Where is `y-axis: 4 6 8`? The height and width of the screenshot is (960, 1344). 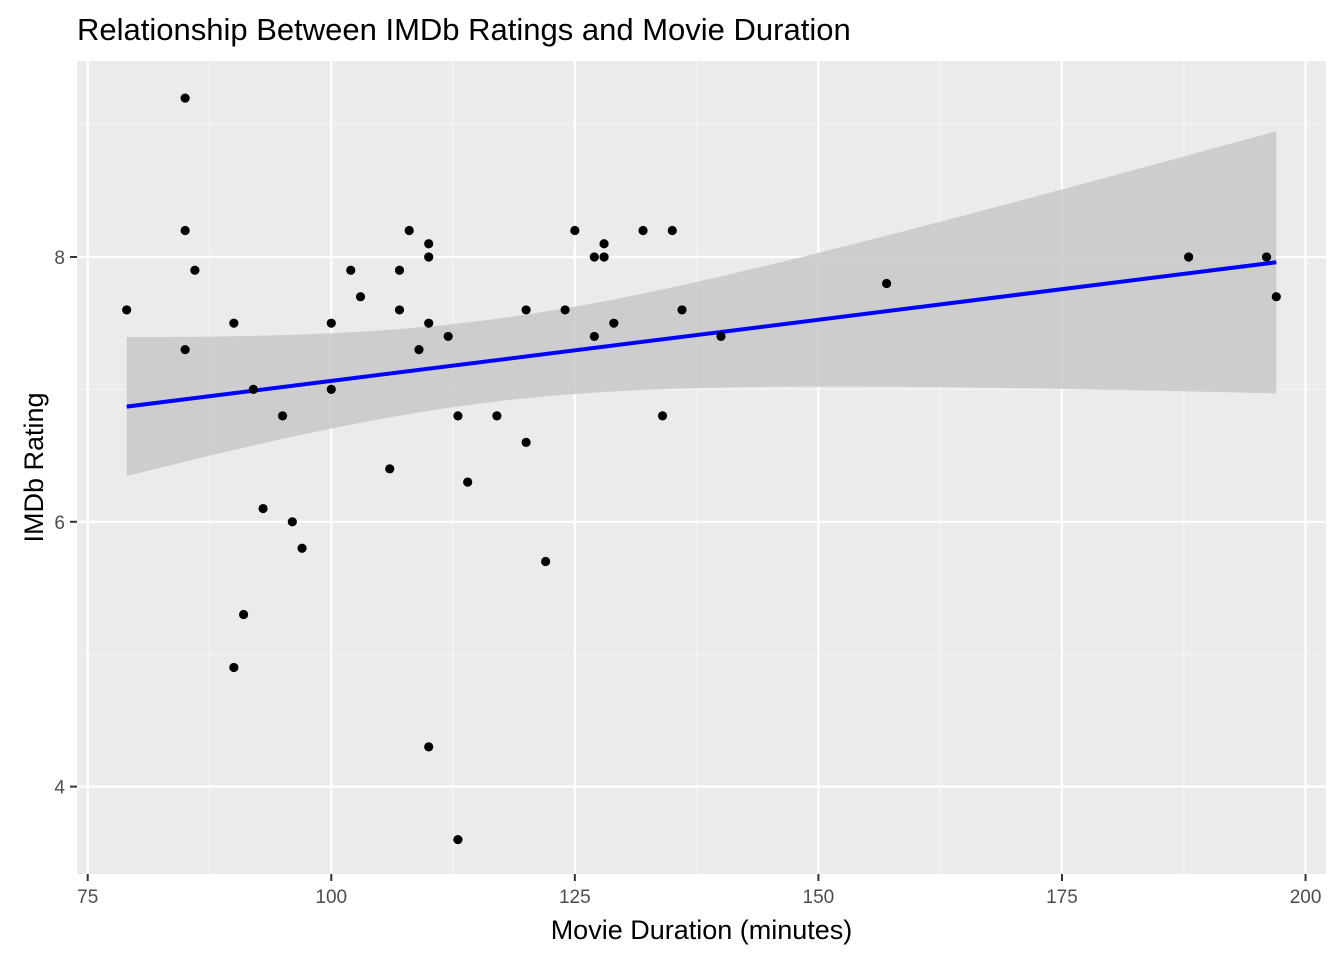 y-axis: 4 6 8 is located at coordinates (65, 523).